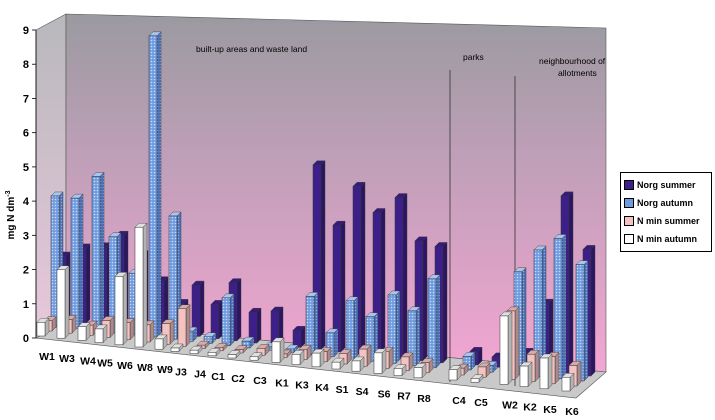 This screenshot has width=715, height=420. I want to click on x-tick-label: W5, so click(105, 364).